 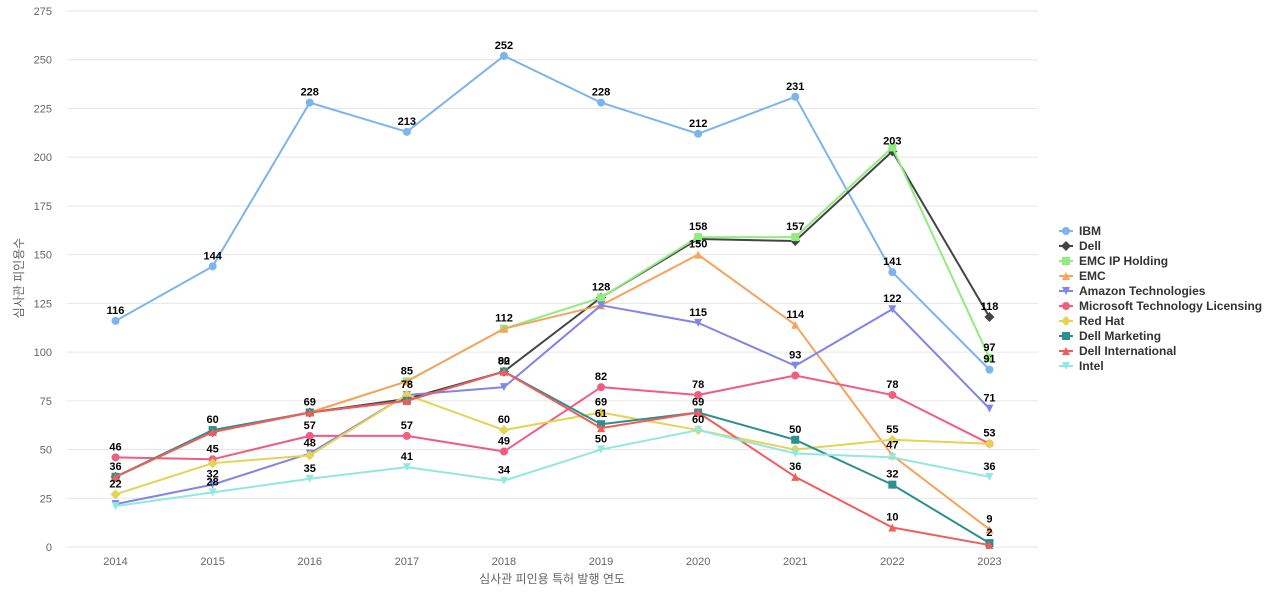 I want to click on legend-label: Dell, so click(x=1090, y=246).